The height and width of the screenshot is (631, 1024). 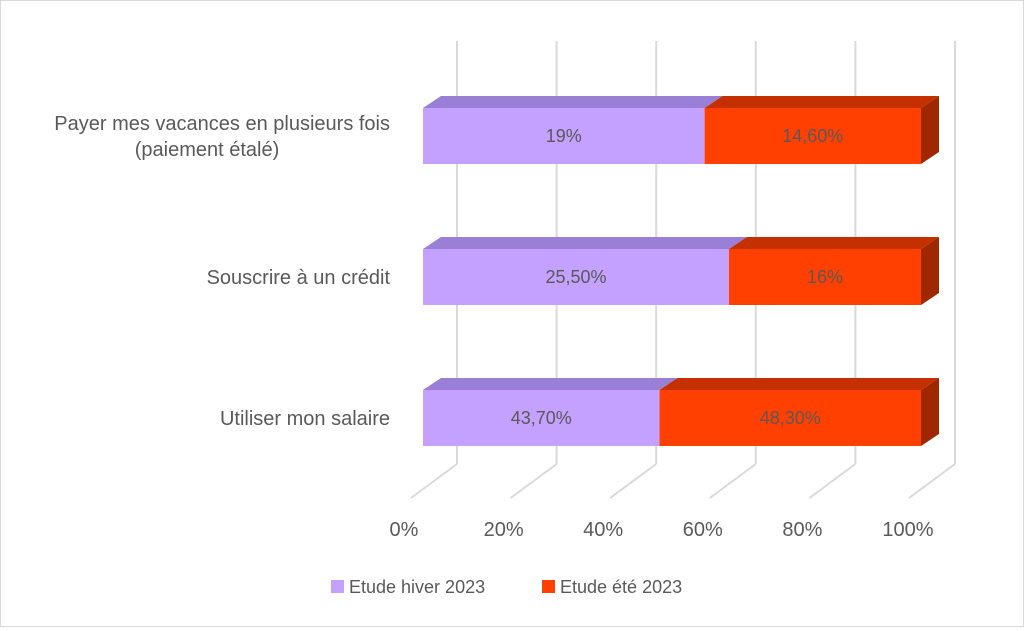 What do you see at coordinates (506, 587) in the screenshot?
I see `legend: Etude hiver 2023 Etude été 2023` at bounding box center [506, 587].